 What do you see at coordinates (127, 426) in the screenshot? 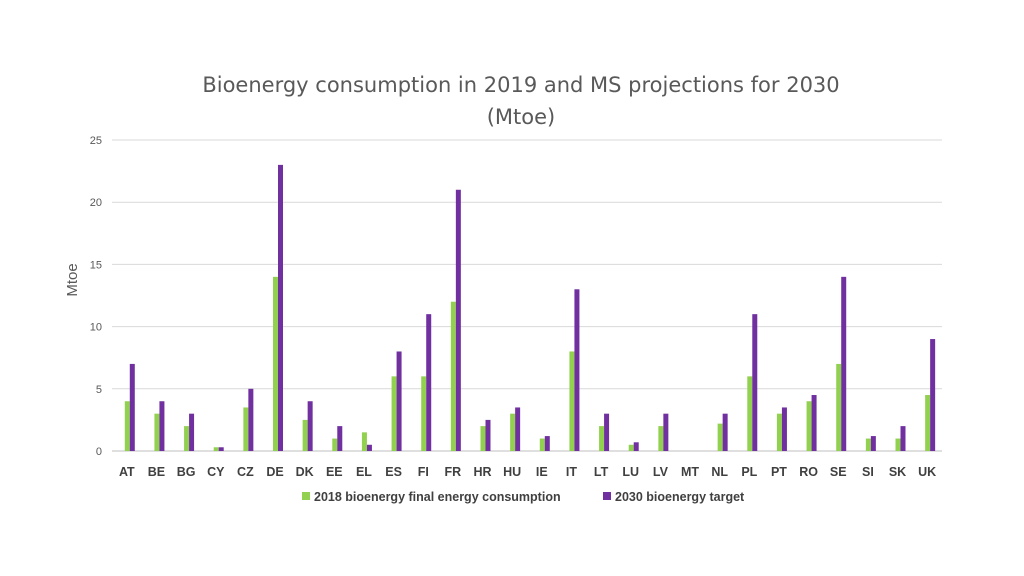
I see `bar-2018-at` at bounding box center [127, 426].